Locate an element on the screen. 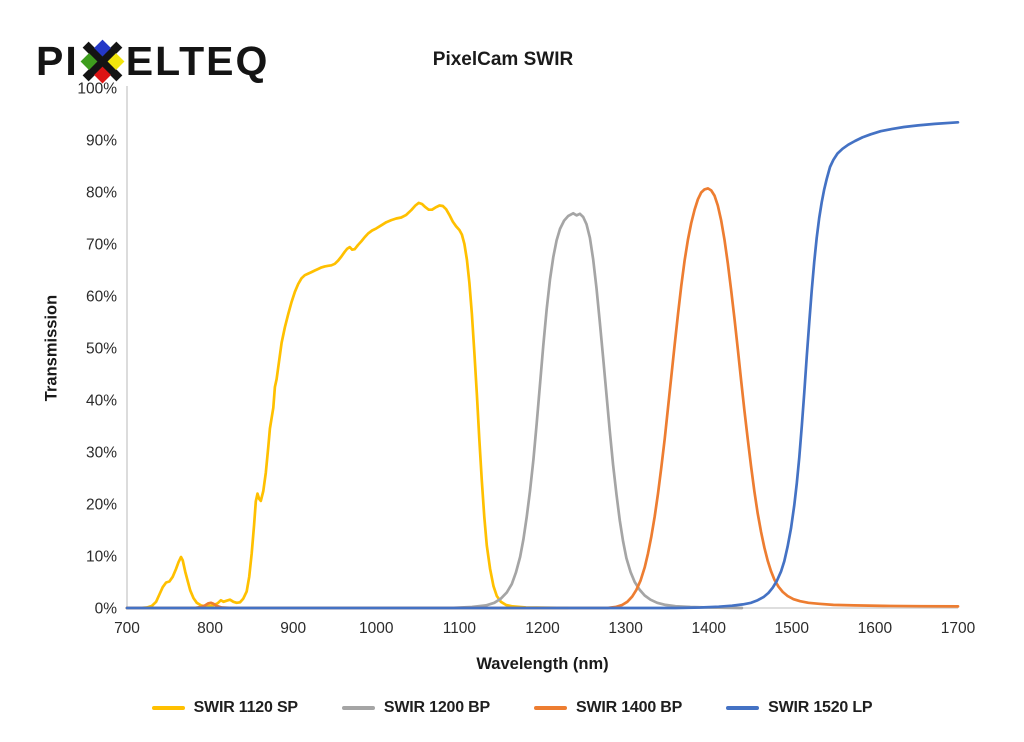 The height and width of the screenshot is (742, 1024). x-tick-label: 1500 is located at coordinates (792, 628).